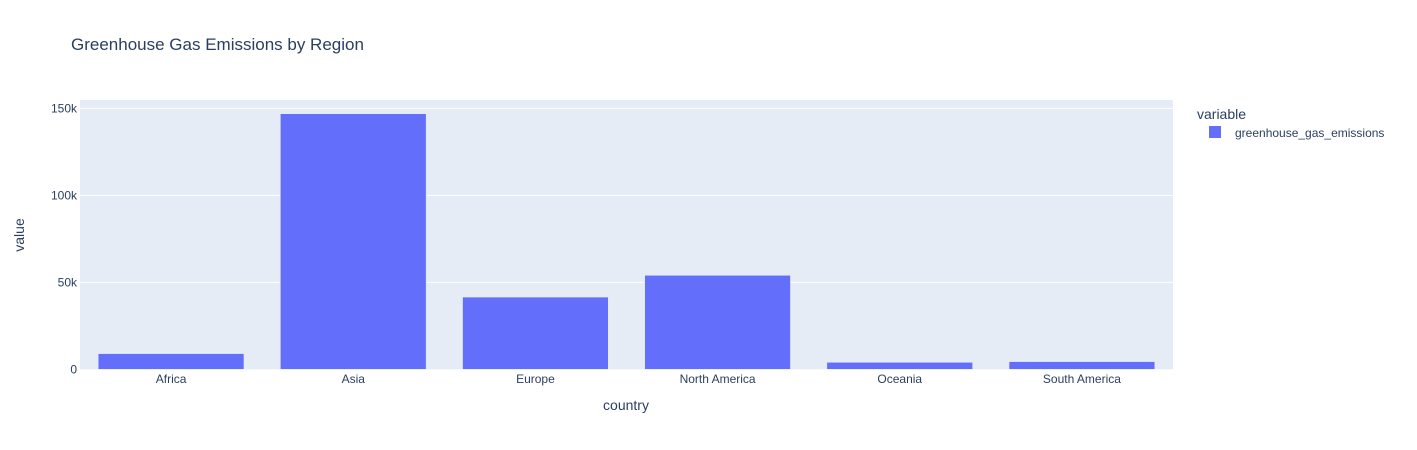 This screenshot has height=450, width=1417. I want to click on bar-africa, so click(171, 361).